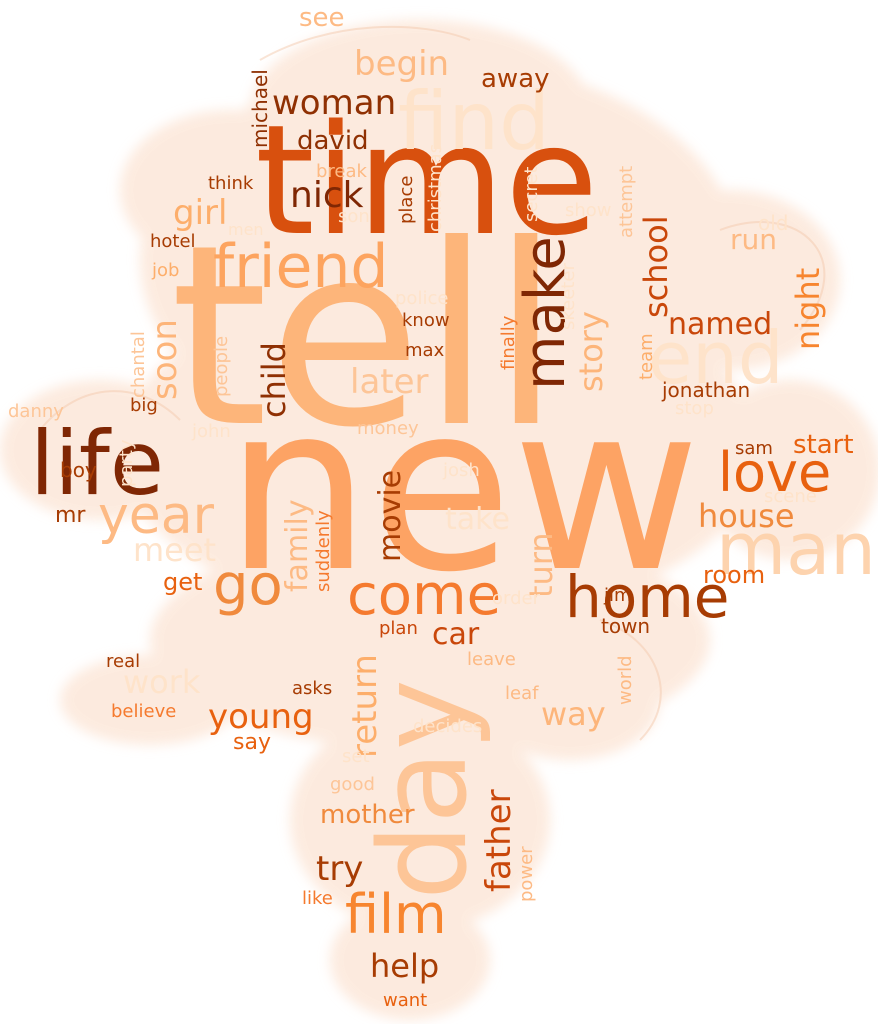  What do you see at coordinates (573, 714) in the screenshot?
I see `word-way: way` at bounding box center [573, 714].